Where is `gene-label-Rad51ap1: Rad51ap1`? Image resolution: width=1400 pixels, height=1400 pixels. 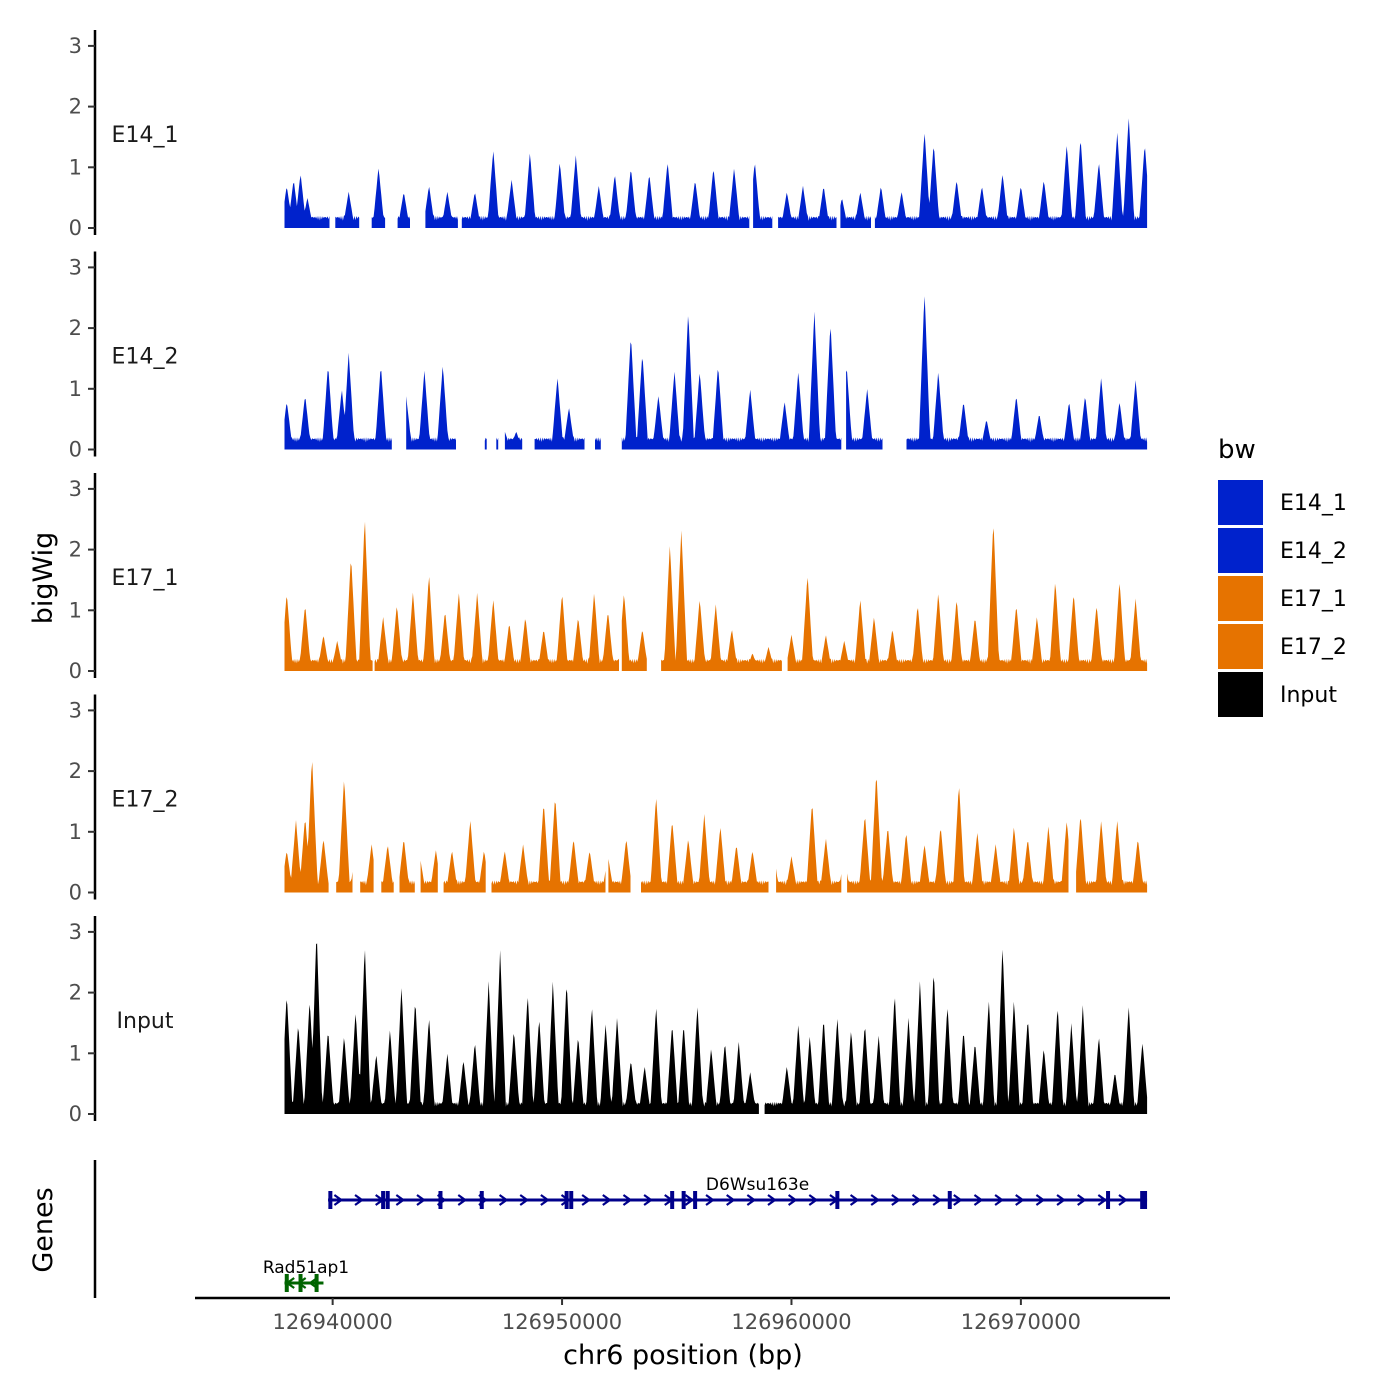 gene-label-Rad51ap1: Rad51ap1 is located at coordinates (306, 1268).